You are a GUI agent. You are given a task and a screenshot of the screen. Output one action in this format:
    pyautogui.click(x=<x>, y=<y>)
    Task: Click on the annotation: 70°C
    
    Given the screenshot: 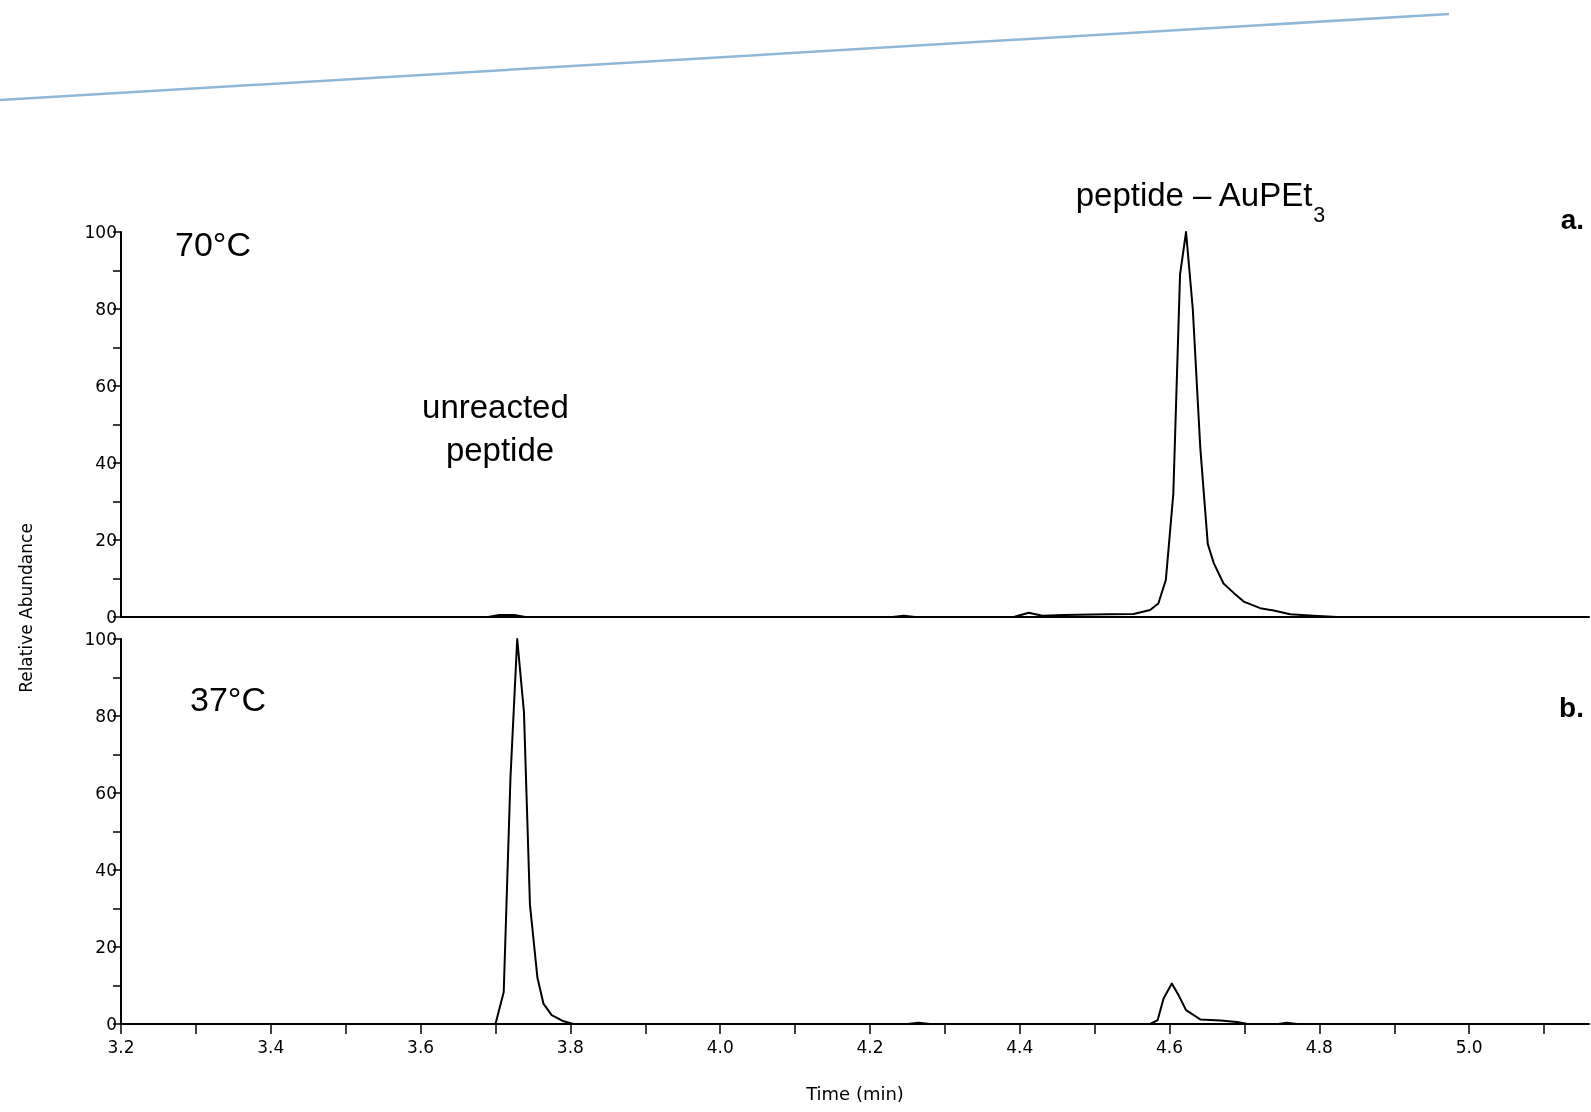 What is the action you would take?
    pyautogui.click(x=213, y=244)
    